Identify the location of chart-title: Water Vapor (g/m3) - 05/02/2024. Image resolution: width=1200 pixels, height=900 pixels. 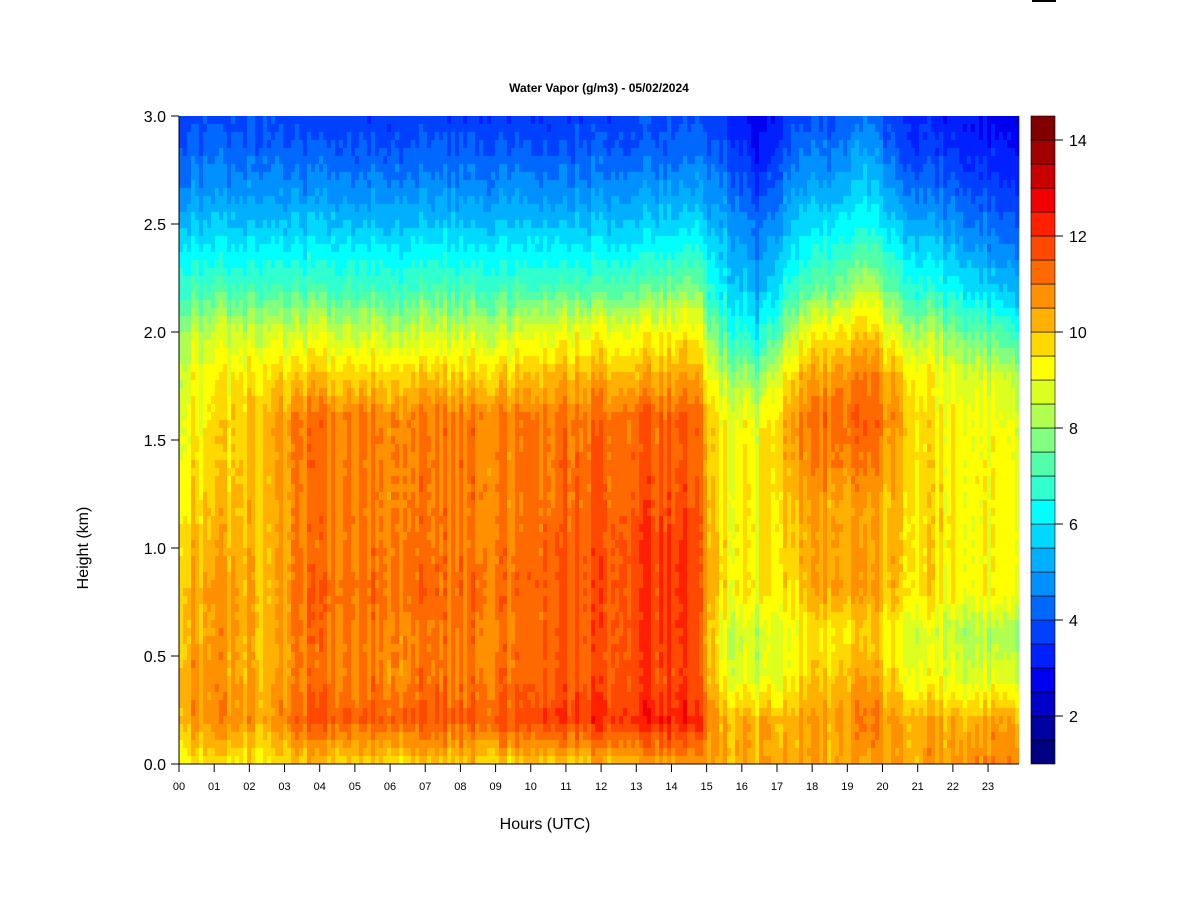
(599, 88).